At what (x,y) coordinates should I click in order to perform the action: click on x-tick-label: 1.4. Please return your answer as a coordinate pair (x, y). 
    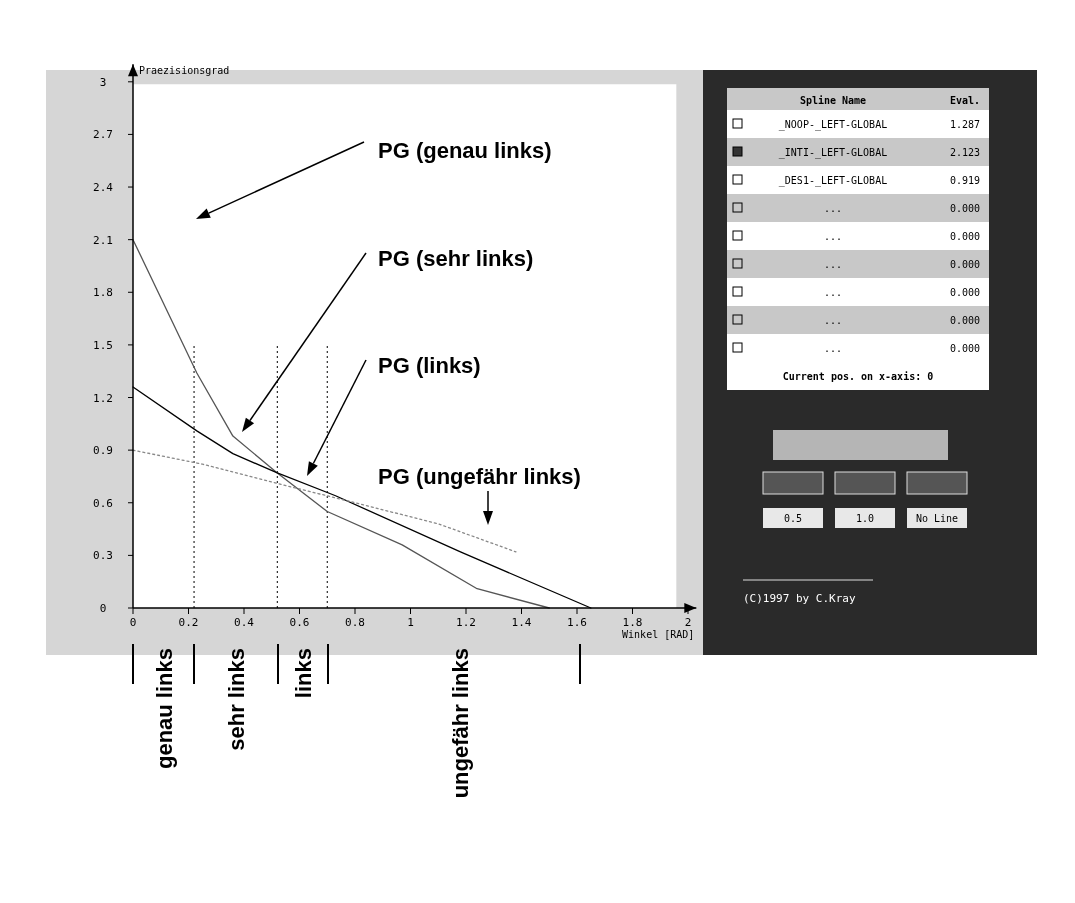
    Looking at the image, I should click on (521, 622).